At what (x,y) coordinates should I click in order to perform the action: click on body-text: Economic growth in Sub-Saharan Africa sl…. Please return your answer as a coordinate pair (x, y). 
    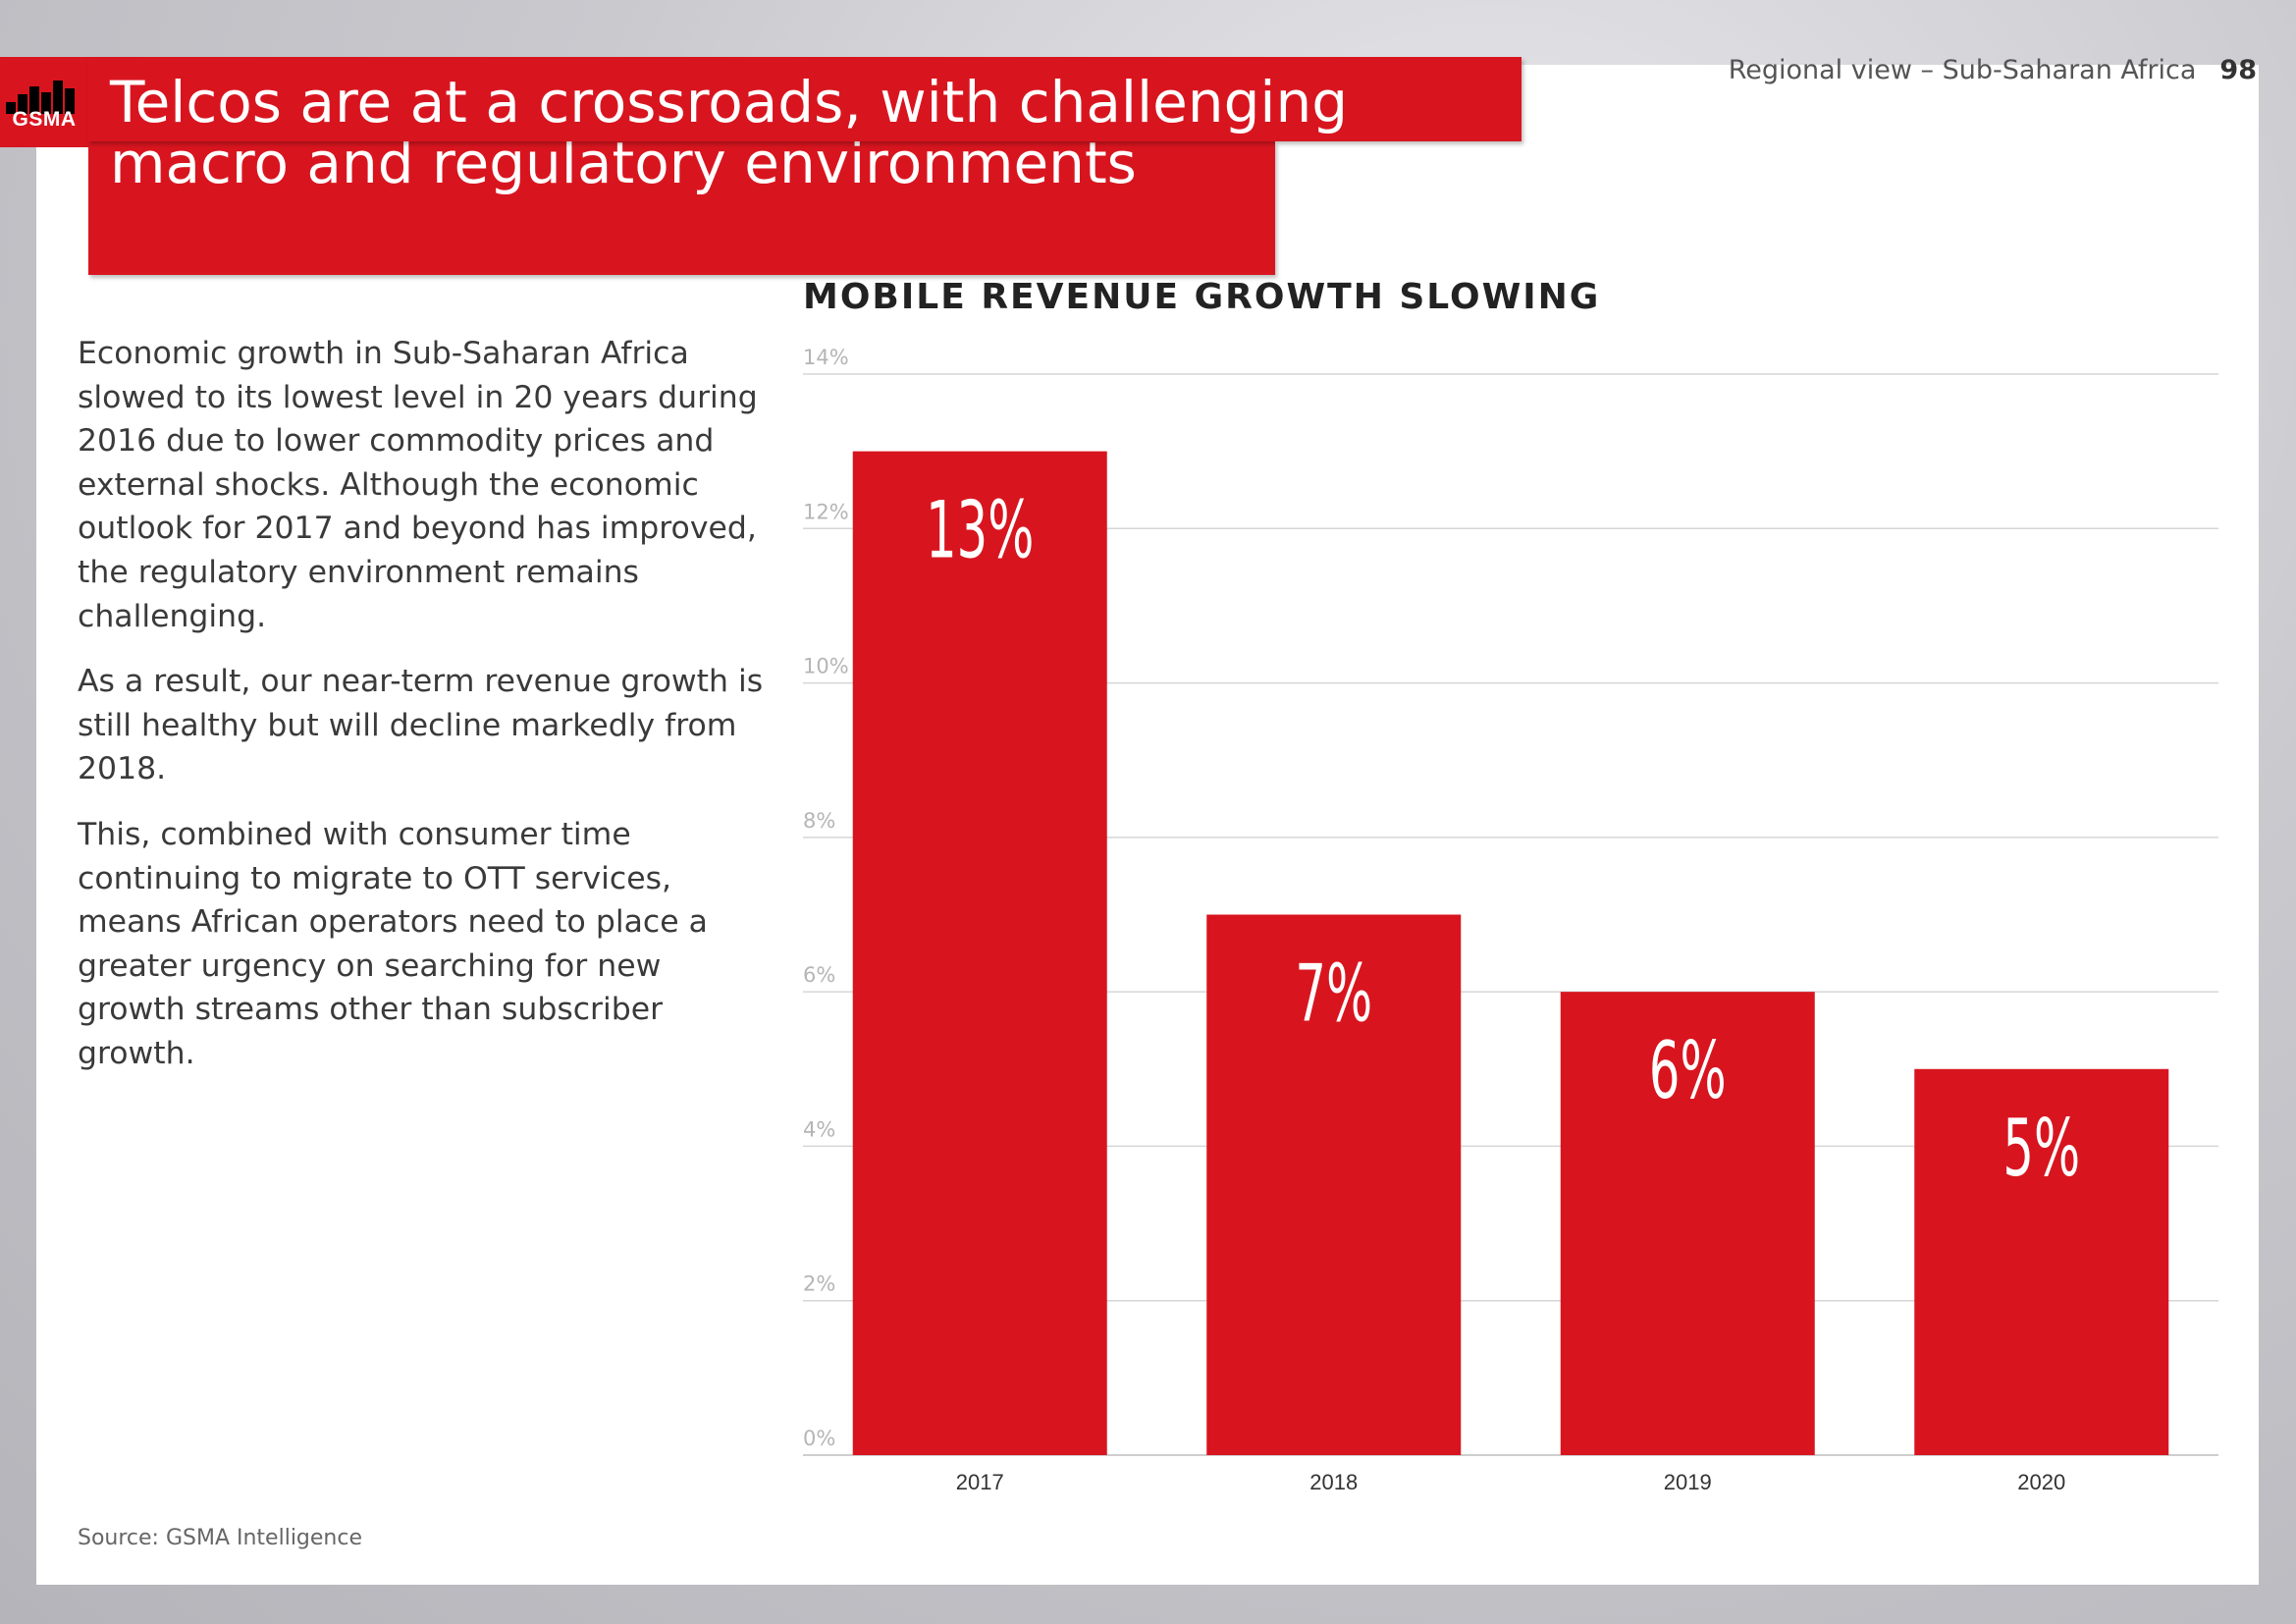
    Looking at the image, I should click on (422, 715).